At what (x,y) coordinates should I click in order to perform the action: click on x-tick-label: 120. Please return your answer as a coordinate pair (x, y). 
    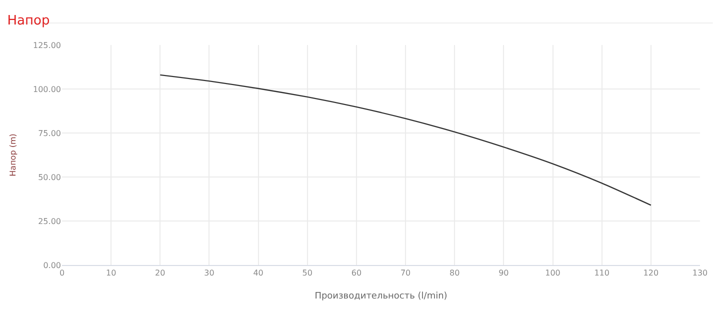
    Looking at the image, I should click on (651, 273).